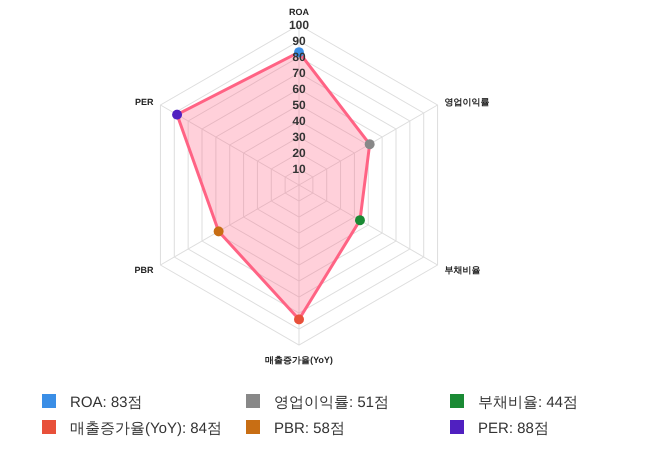 The width and height of the screenshot is (650, 450). What do you see at coordinates (299, 12) in the screenshot?
I see `spoke-label: ROA` at bounding box center [299, 12].